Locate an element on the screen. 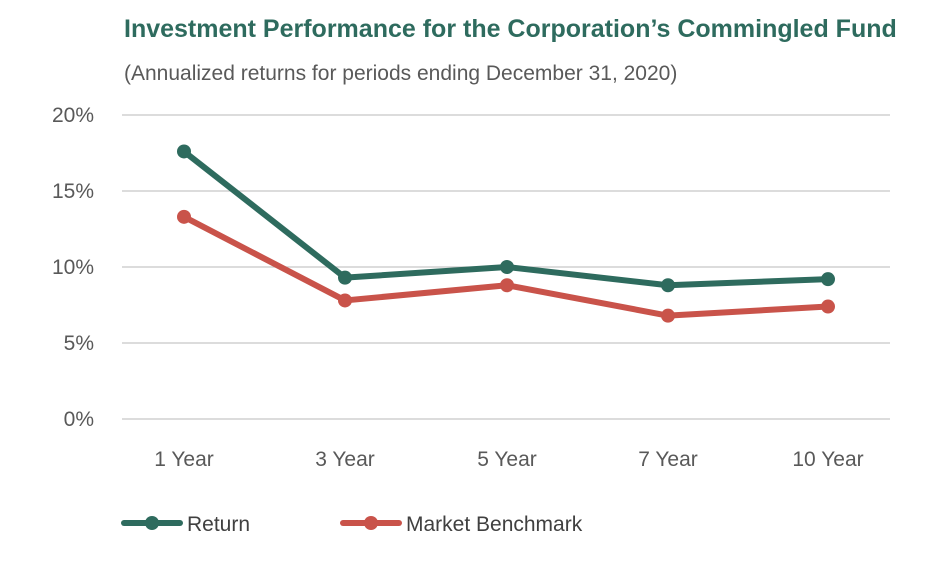 The image size is (944, 576). x-tick-label: 10 Year is located at coordinates (827, 459).